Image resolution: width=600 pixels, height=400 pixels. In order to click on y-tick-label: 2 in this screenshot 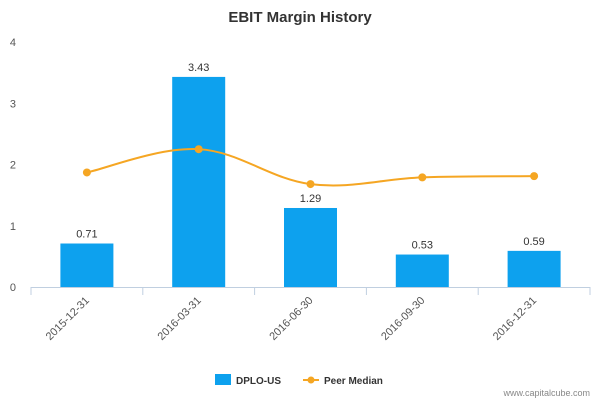, I will do `click(13, 166)`.